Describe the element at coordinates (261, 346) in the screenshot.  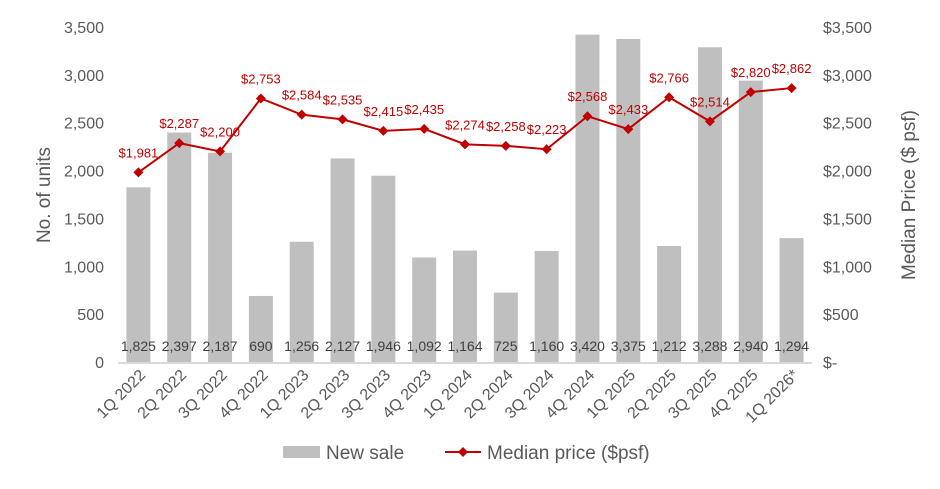
I see `bar-data-label: 690` at that location.